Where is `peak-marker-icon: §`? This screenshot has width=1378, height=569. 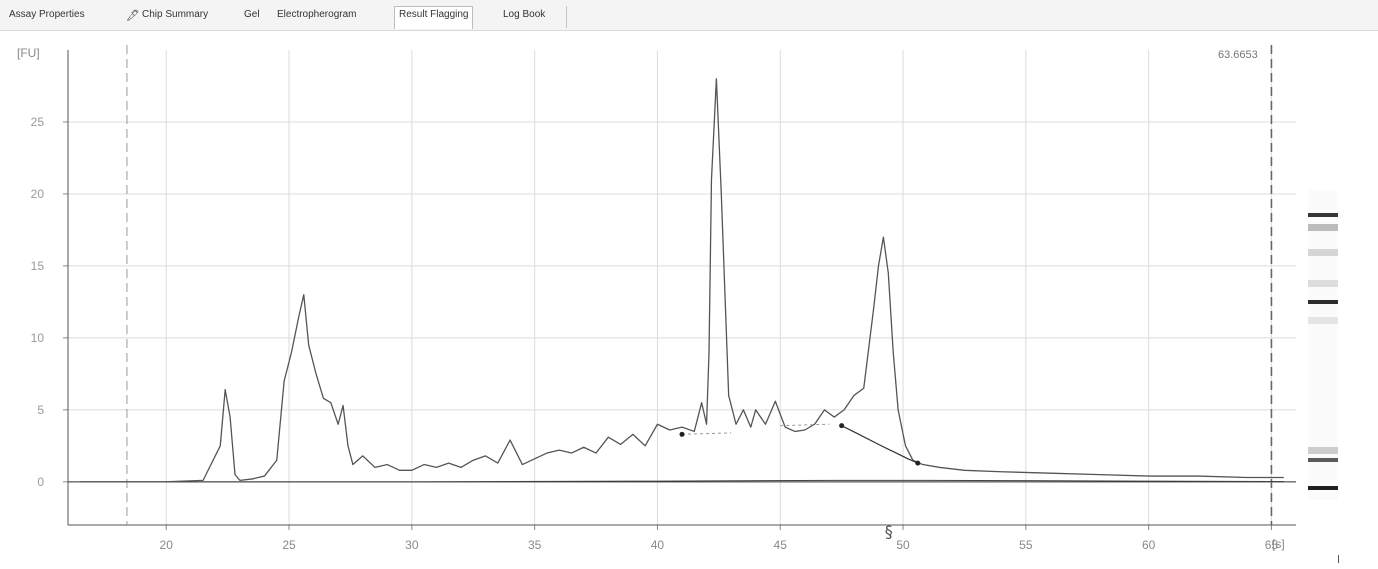 peak-marker-icon: § is located at coordinates (889, 531).